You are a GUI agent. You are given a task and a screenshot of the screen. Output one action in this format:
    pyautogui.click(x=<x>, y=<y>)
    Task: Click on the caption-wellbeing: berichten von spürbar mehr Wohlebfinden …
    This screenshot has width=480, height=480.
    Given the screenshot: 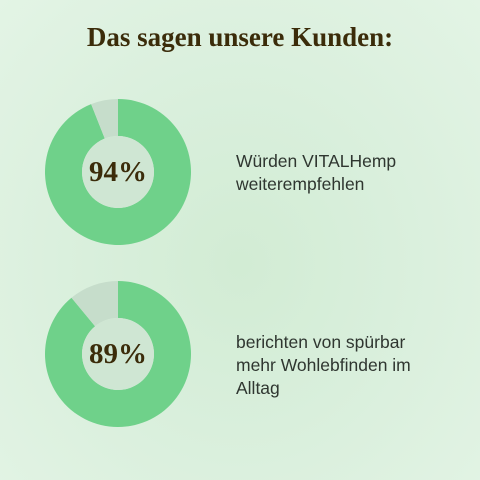 What is the action you would take?
    pyautogui.click(x=323, y=365)
    